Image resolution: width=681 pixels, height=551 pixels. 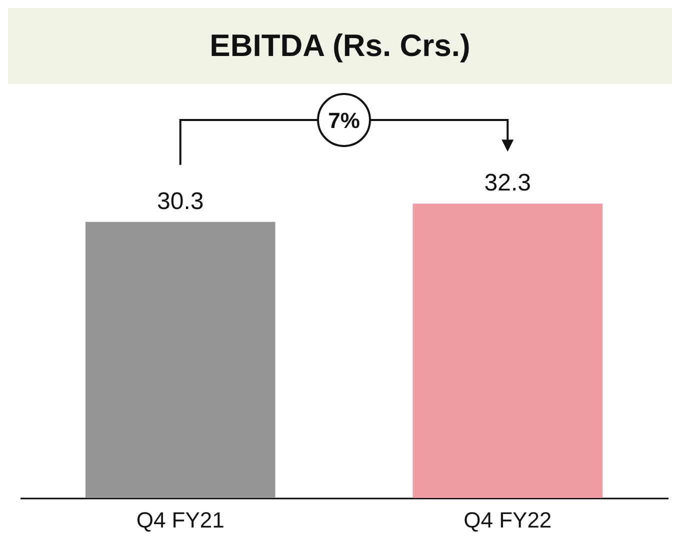 What do you see at coordinates (180, 201) in the screenshot?
I see `data-label: 30.3` at bounding box center [180, 201].